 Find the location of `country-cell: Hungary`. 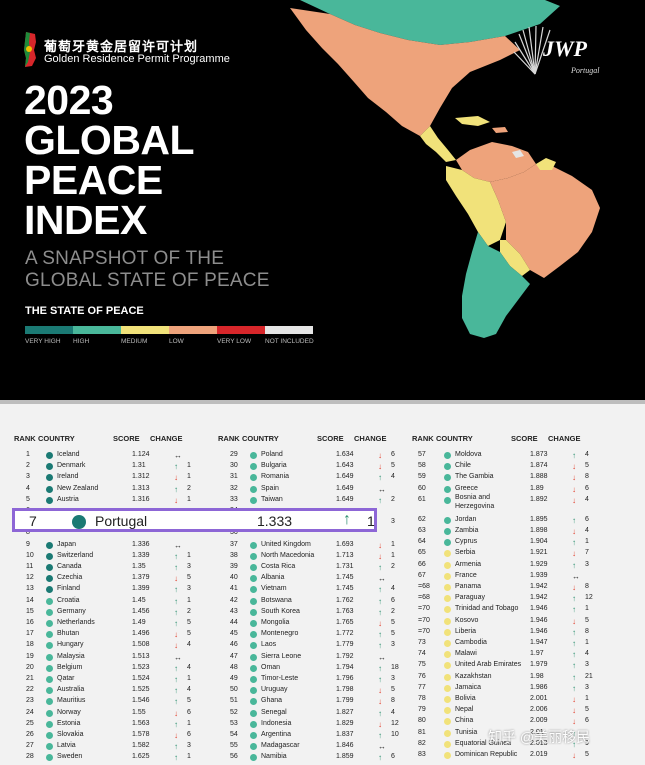

country-cell: Hungary is located at coordinates (70, 645).